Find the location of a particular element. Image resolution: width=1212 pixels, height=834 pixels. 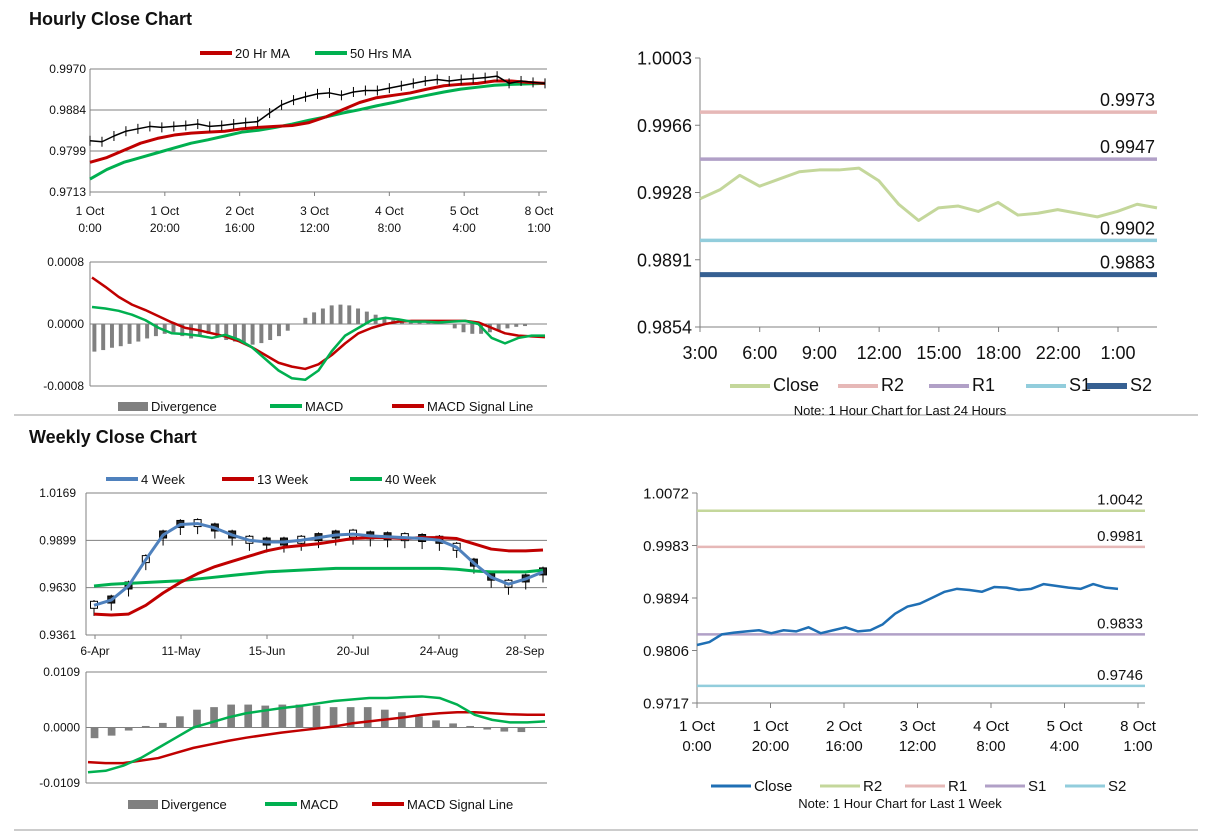

x-tick-label: 28-Sep is located at coordinates (525, 651).